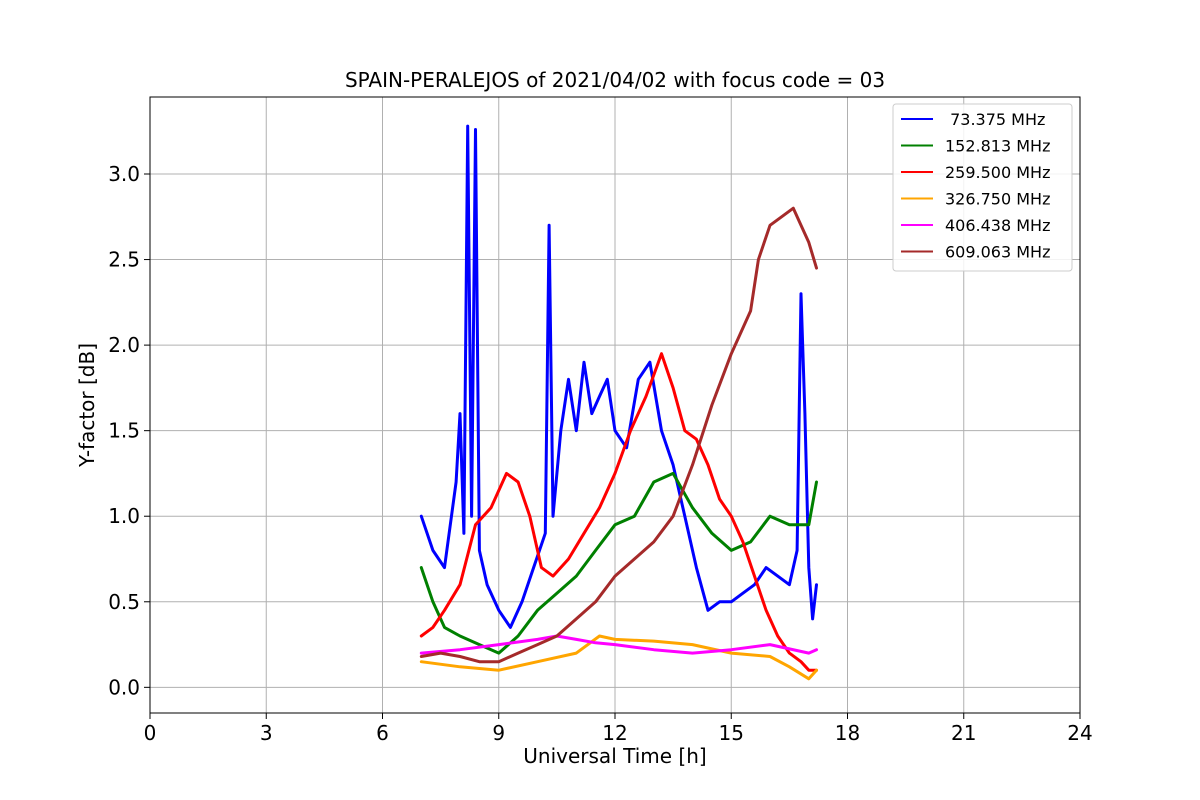  Describe the element at coordinates (382, 733) in the screenshot. I see `x-tick-label: 6` at that location.